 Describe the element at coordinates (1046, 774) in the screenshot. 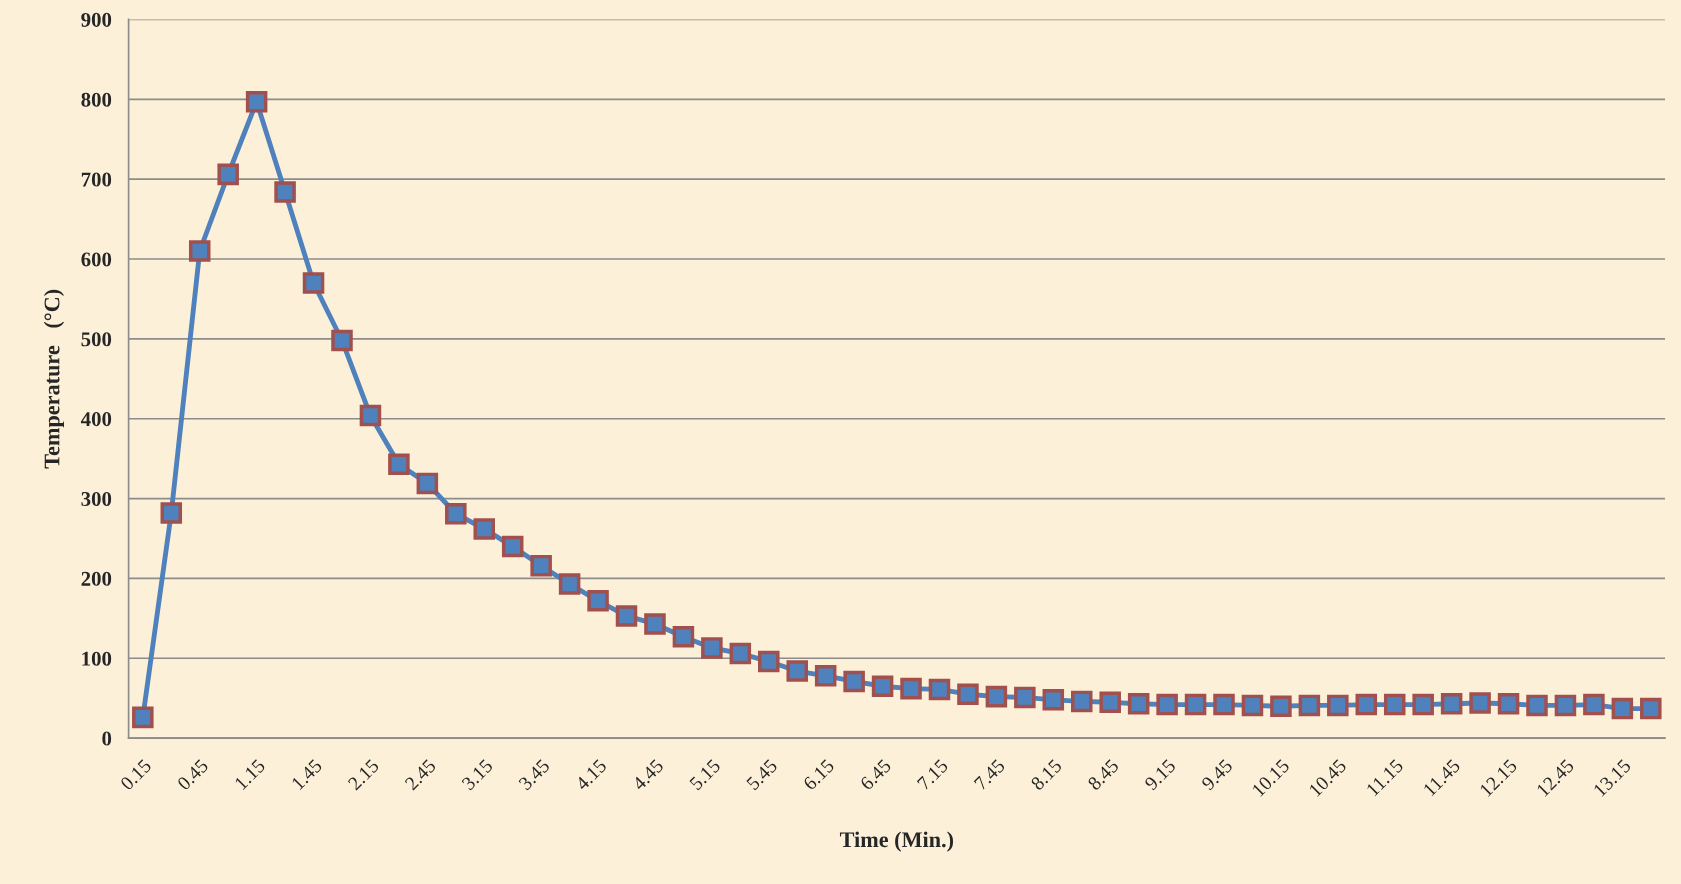

I see `x-tick-label: 8.15` at that location.